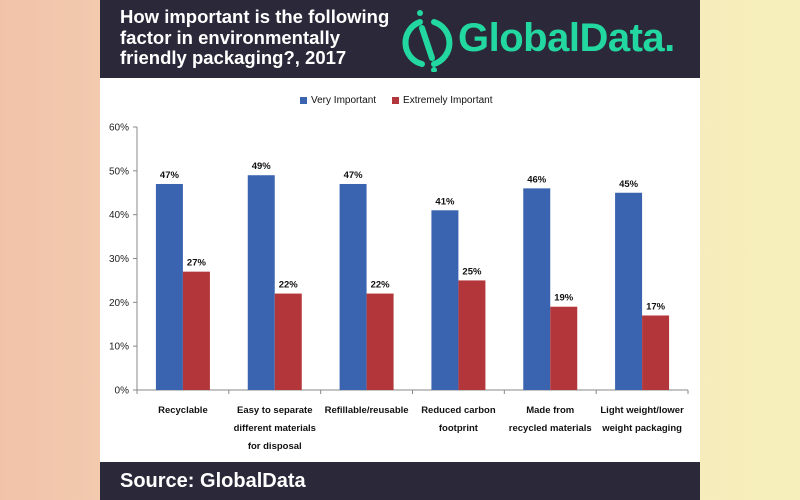 This screenshot has width=800, height=500. Describe the element at coordinates (119, 171) in the screenshot. I see `y-tick-label: 50%` at that location.